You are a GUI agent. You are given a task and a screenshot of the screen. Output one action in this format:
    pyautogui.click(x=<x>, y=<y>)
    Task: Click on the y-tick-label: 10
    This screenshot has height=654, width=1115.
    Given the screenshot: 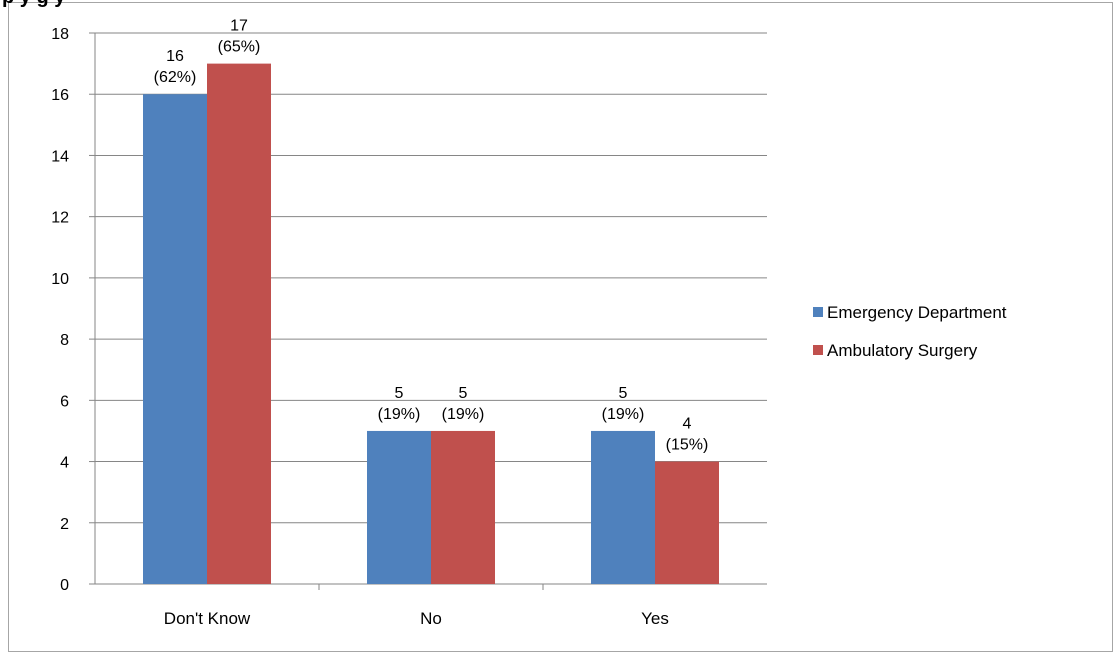 What is the action you would take?
    pyautogui.click(x=60, y=279)
    